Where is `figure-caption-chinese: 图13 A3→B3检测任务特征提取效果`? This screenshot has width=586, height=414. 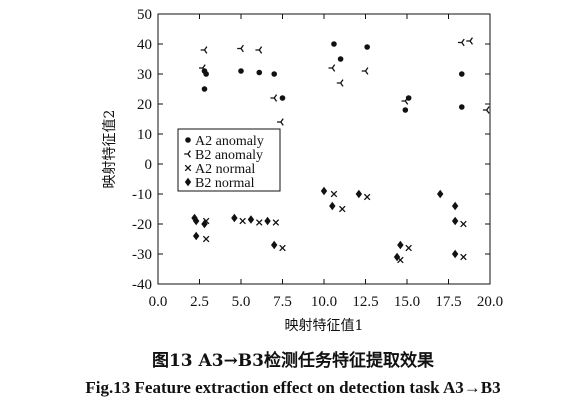 figure-caption-chinese: 图13 A3→B3检测任务特征提取效果 is located at coordinates (293, 361).